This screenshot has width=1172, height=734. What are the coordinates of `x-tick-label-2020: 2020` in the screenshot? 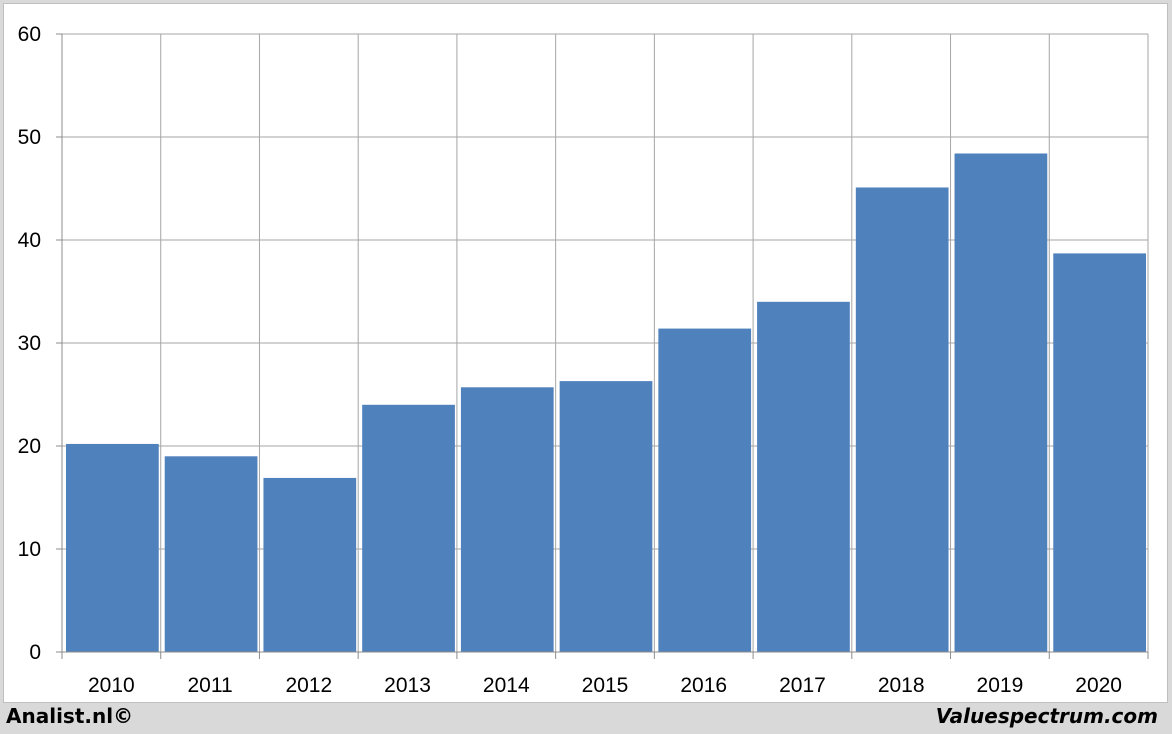 It's located at (1098, 685).